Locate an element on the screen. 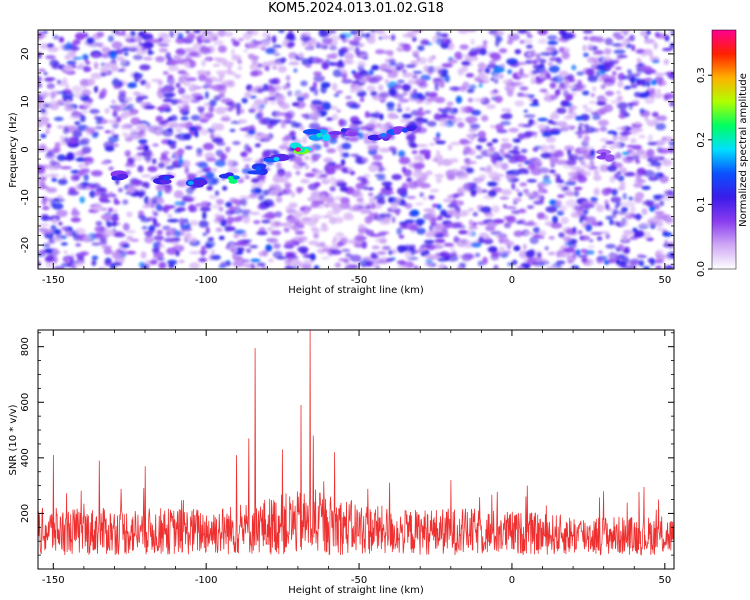 Image resolution: width=750 pixels, height=600 pixels. snr-ytick-label: 600 is located at coordinates (25, 402).